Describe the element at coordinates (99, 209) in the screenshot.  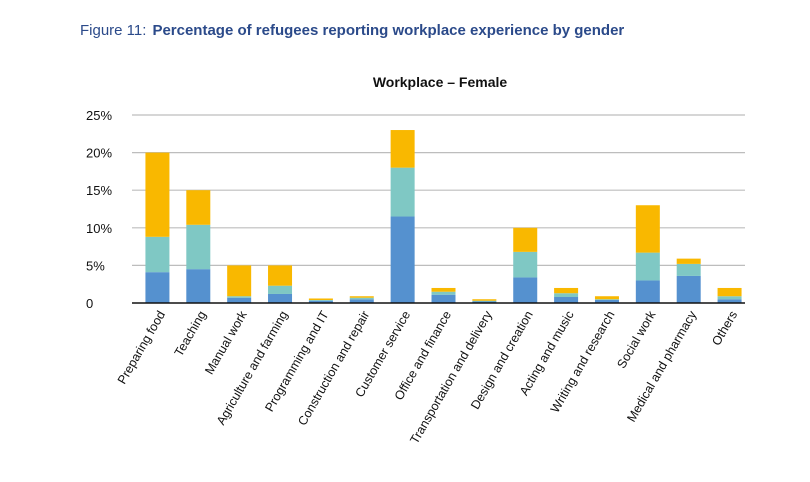
I see `y-axis-ticks: 0 5% 10% 15% 20% 25%` at that location.